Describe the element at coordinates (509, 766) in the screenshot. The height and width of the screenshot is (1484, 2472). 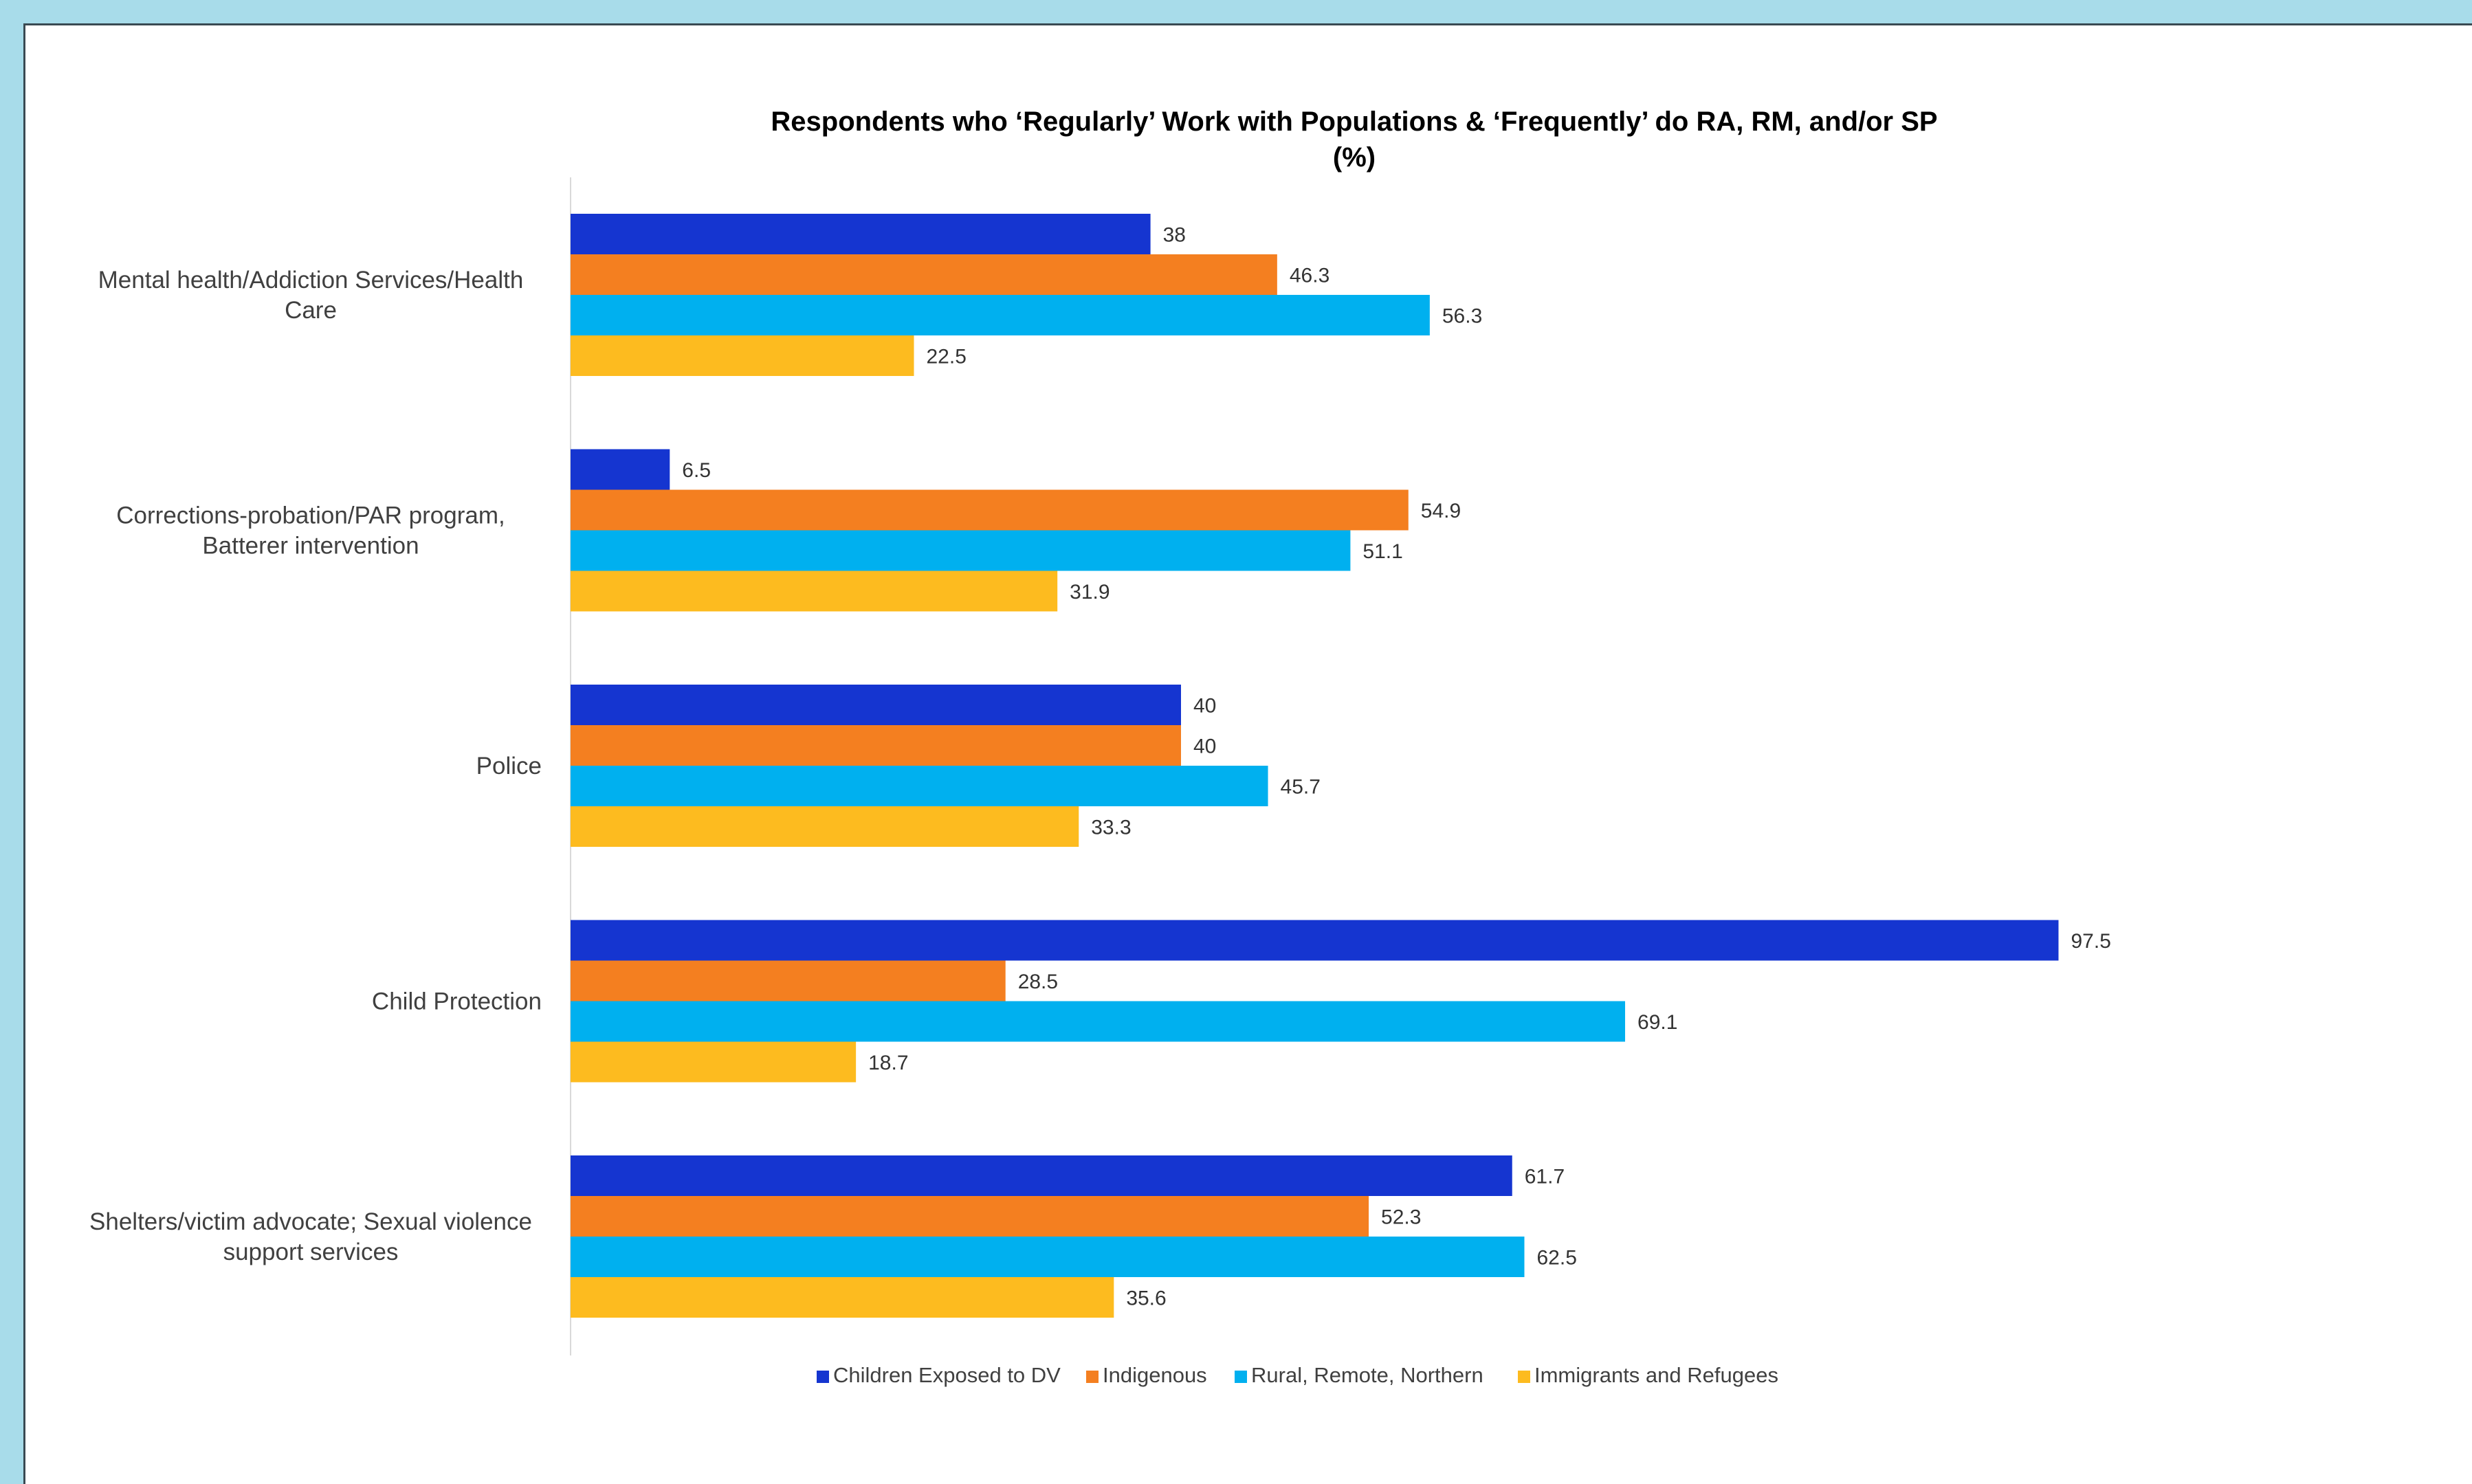
I see `category-label-3-line-1: Police` at that location.